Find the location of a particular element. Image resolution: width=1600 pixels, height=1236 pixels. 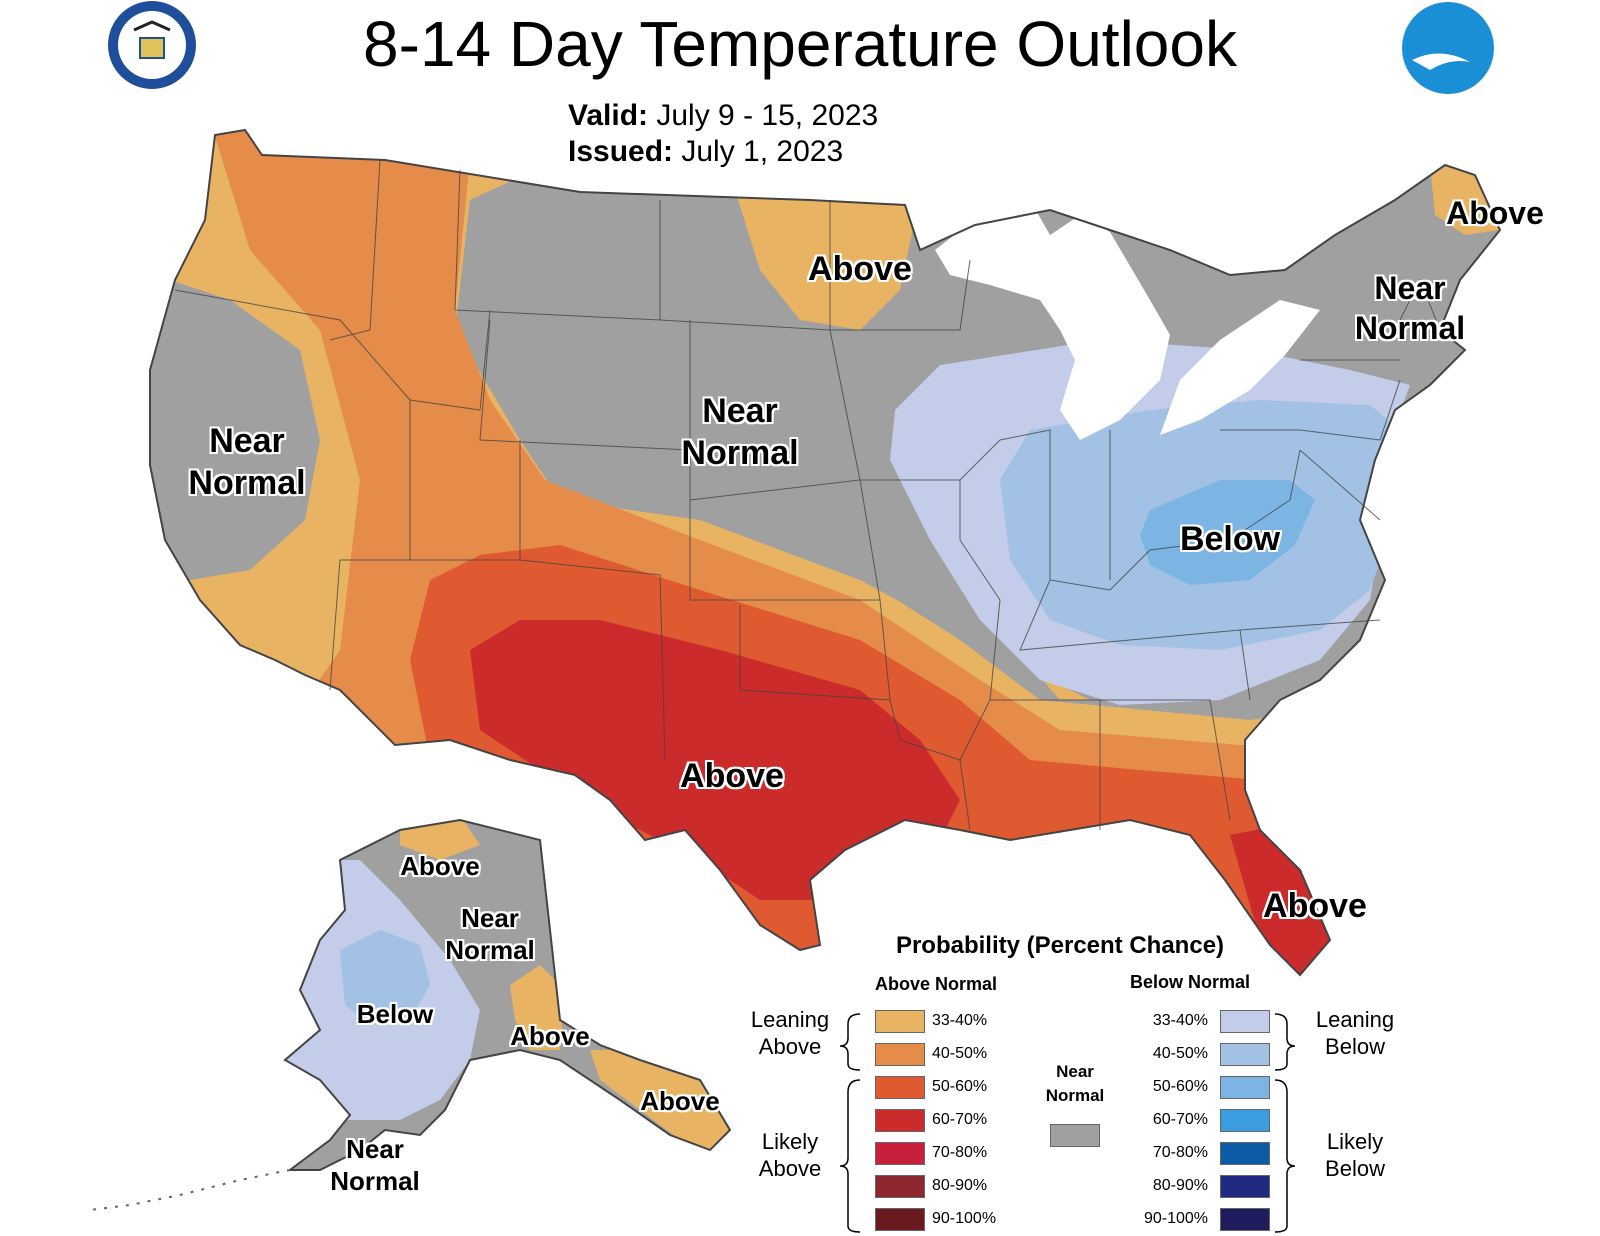

issued-date: Issued: July 1, 2023 is located at coordinates (705, 152).